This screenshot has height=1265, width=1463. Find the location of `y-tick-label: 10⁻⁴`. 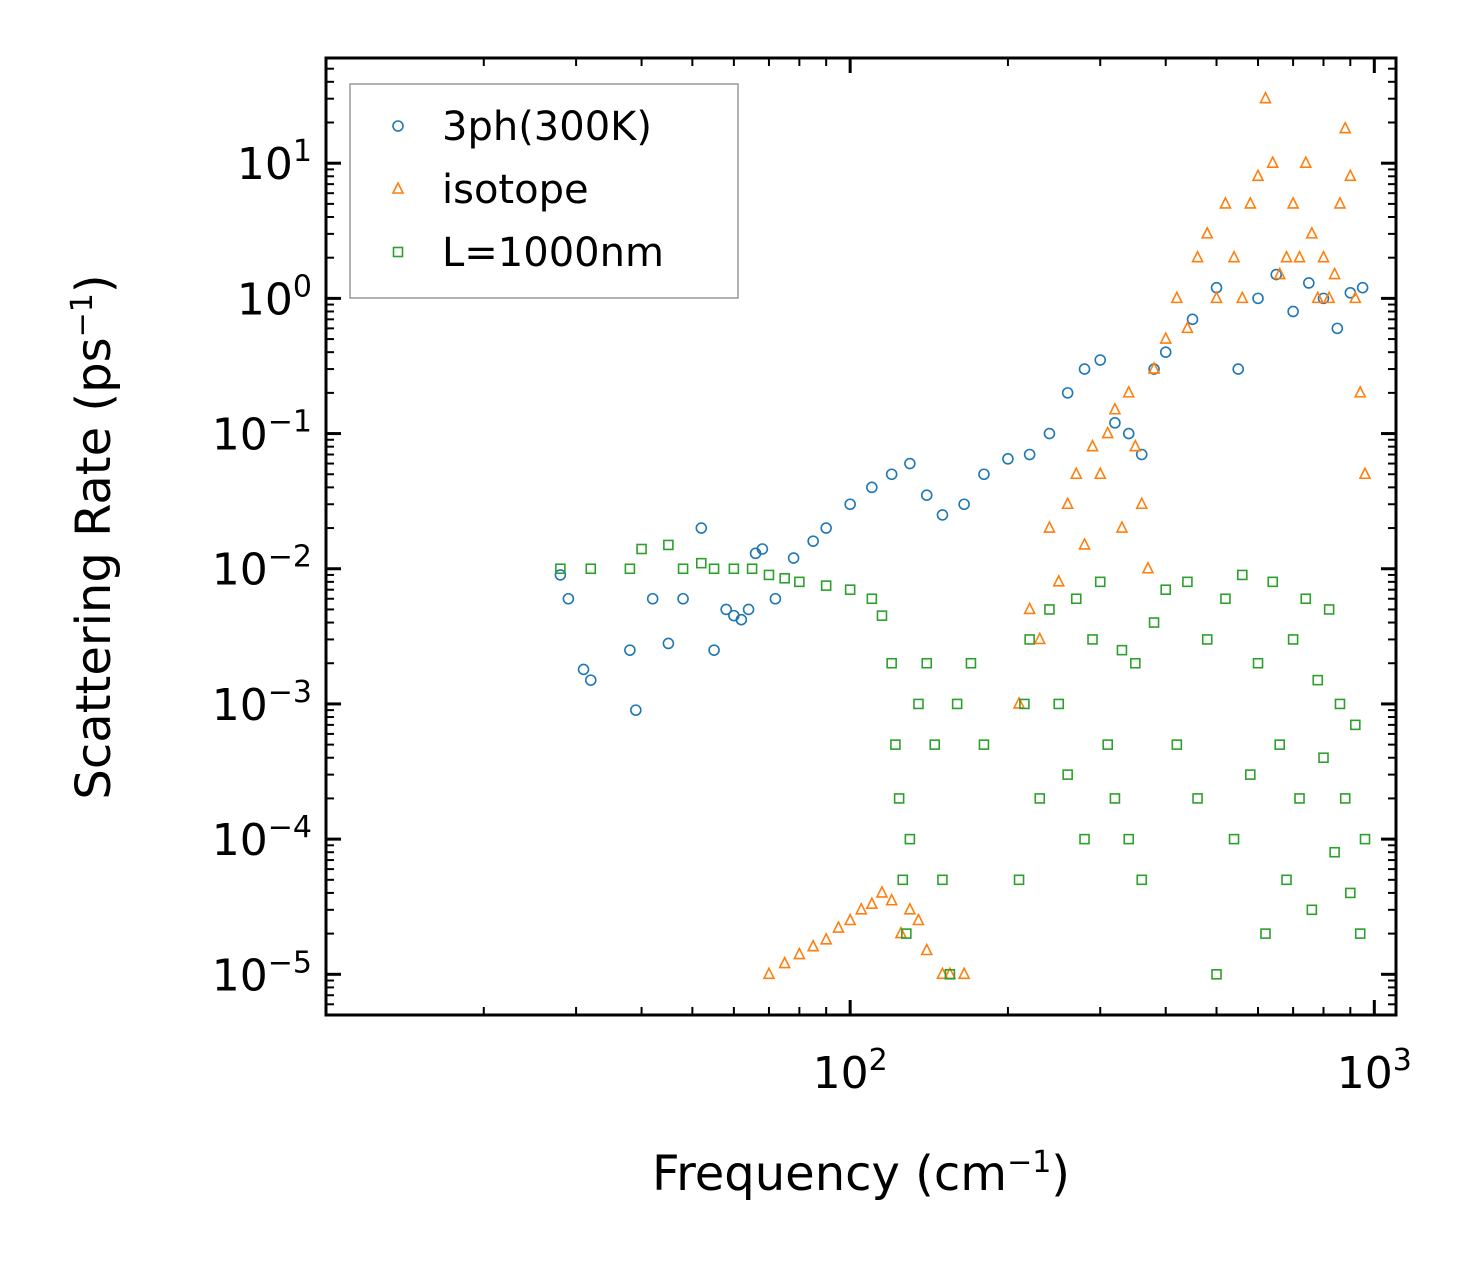

y-tick-label: 10⁻⁴ is located at coordinates (262, 838).